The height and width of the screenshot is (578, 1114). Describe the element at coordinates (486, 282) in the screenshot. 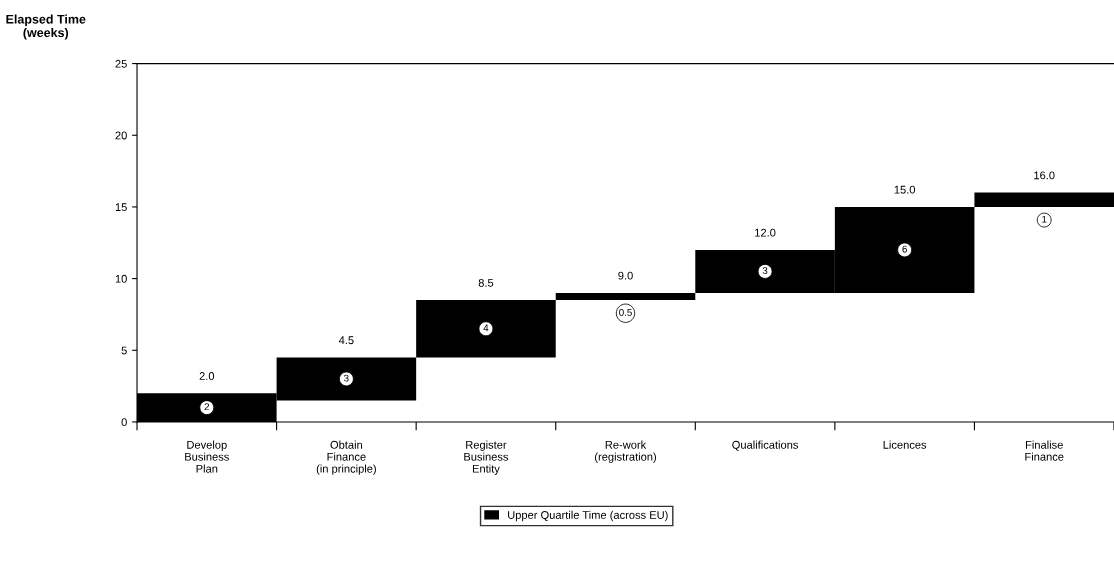

I see `annotation: 8.5` at that location.